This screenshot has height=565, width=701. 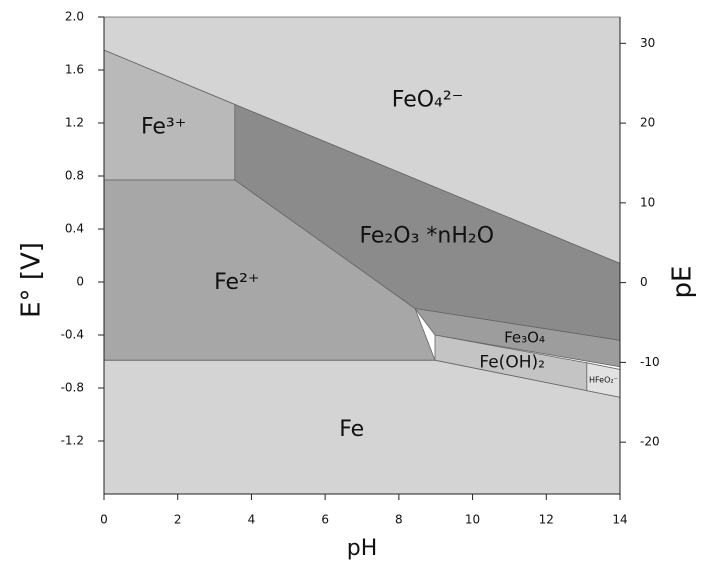 I want to click on x-tick-label: 10, so click(x=472, y=520).